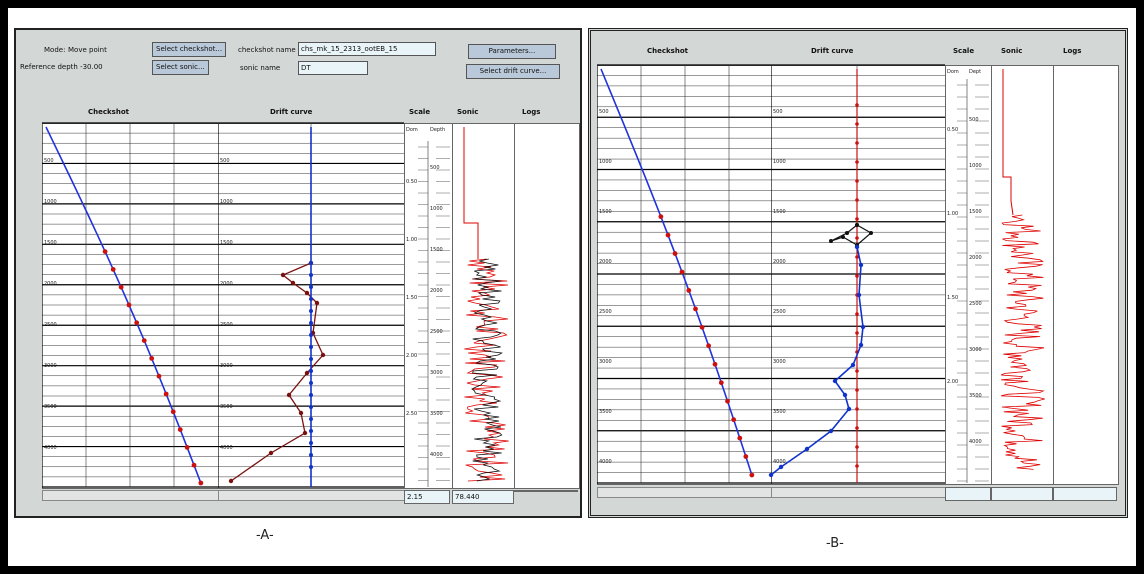 The height and width of the screenshot is (574, 1144). What do you see at coordinates (411, 298) in the screenshot?
I see `scale-a-label: 1.50` at bounding box center [411, 298].